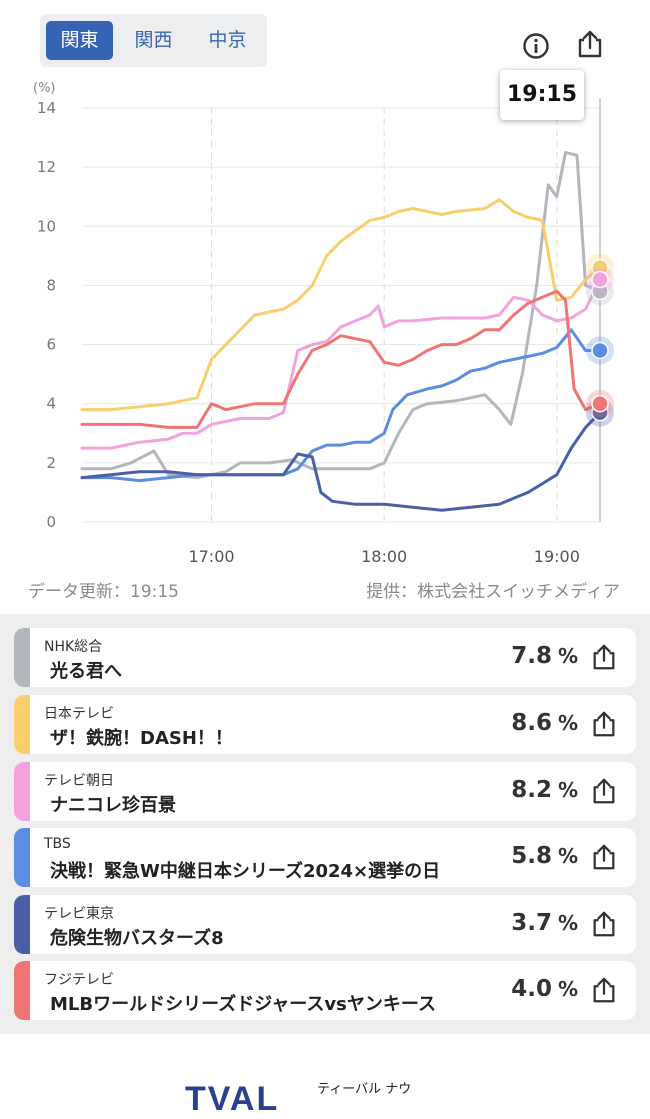  Describe the element at coordinates (325, 657) in the screenshot. I see `rating-card-nhk: NHK総合 光る君へ 7.8%` at that location.